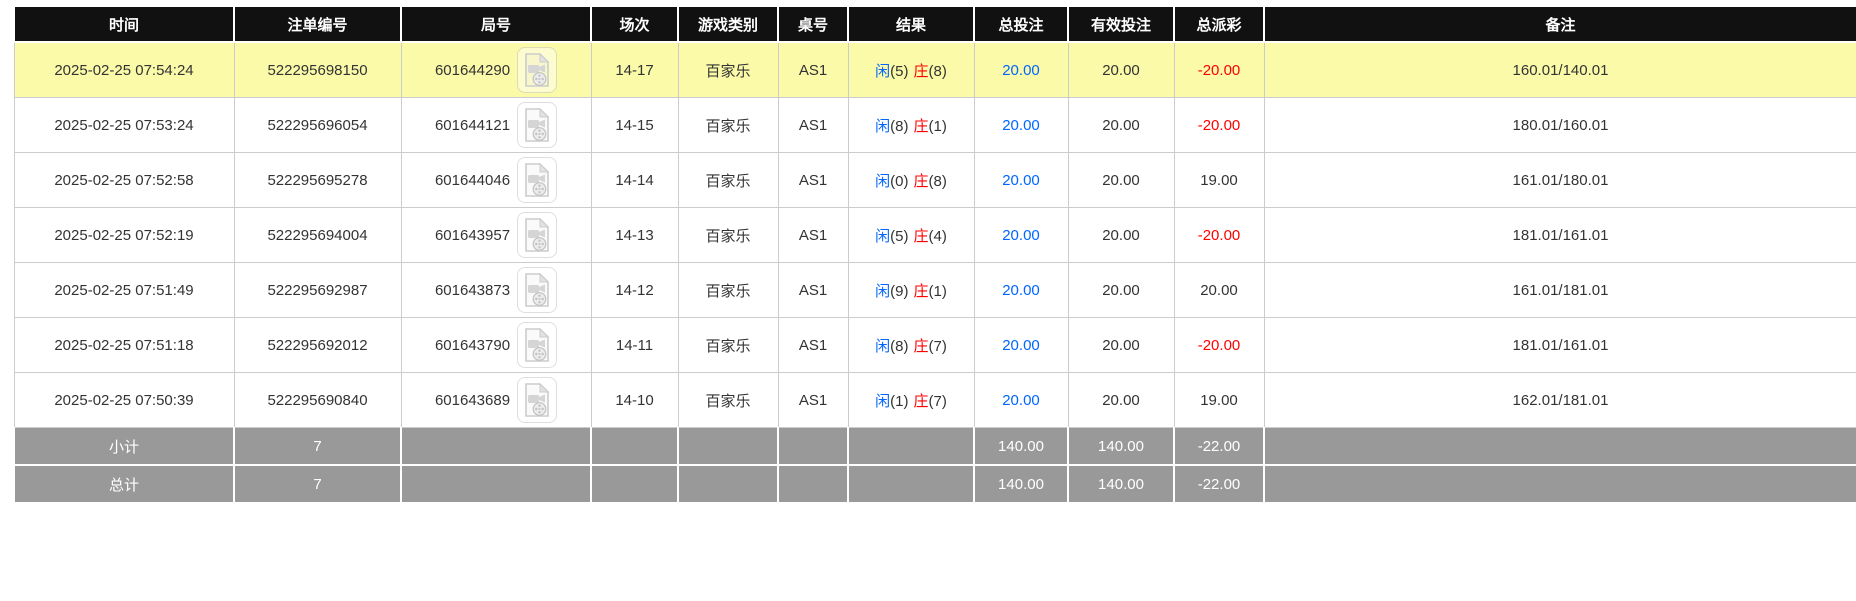 This screenshot has width=1856, height=601. Describe the element at coordinates (472, 400) in the screenshot. I see `round-id-text: 601643689` at that location.